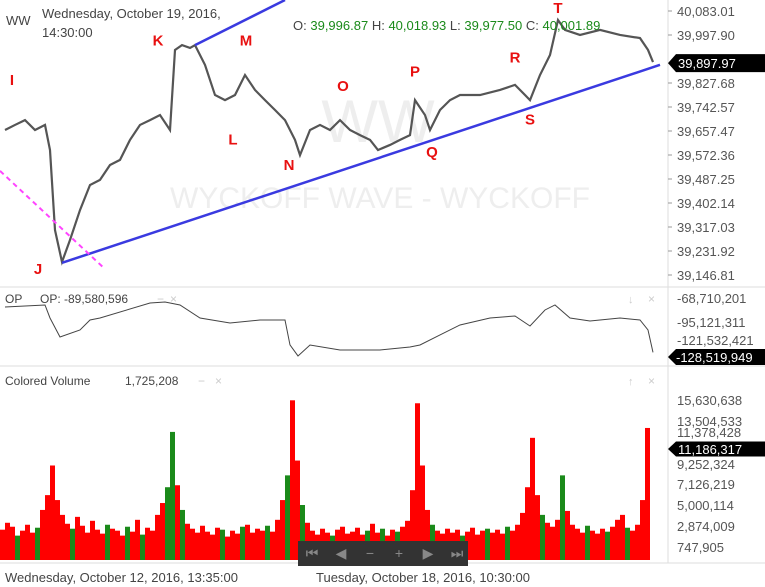 This screenshot has width=765, height=587. What do you see at coordinates (706, 203) in the screenshot?
I see `y-tick-label: 39,402.14` at bounding box center [706, 203].